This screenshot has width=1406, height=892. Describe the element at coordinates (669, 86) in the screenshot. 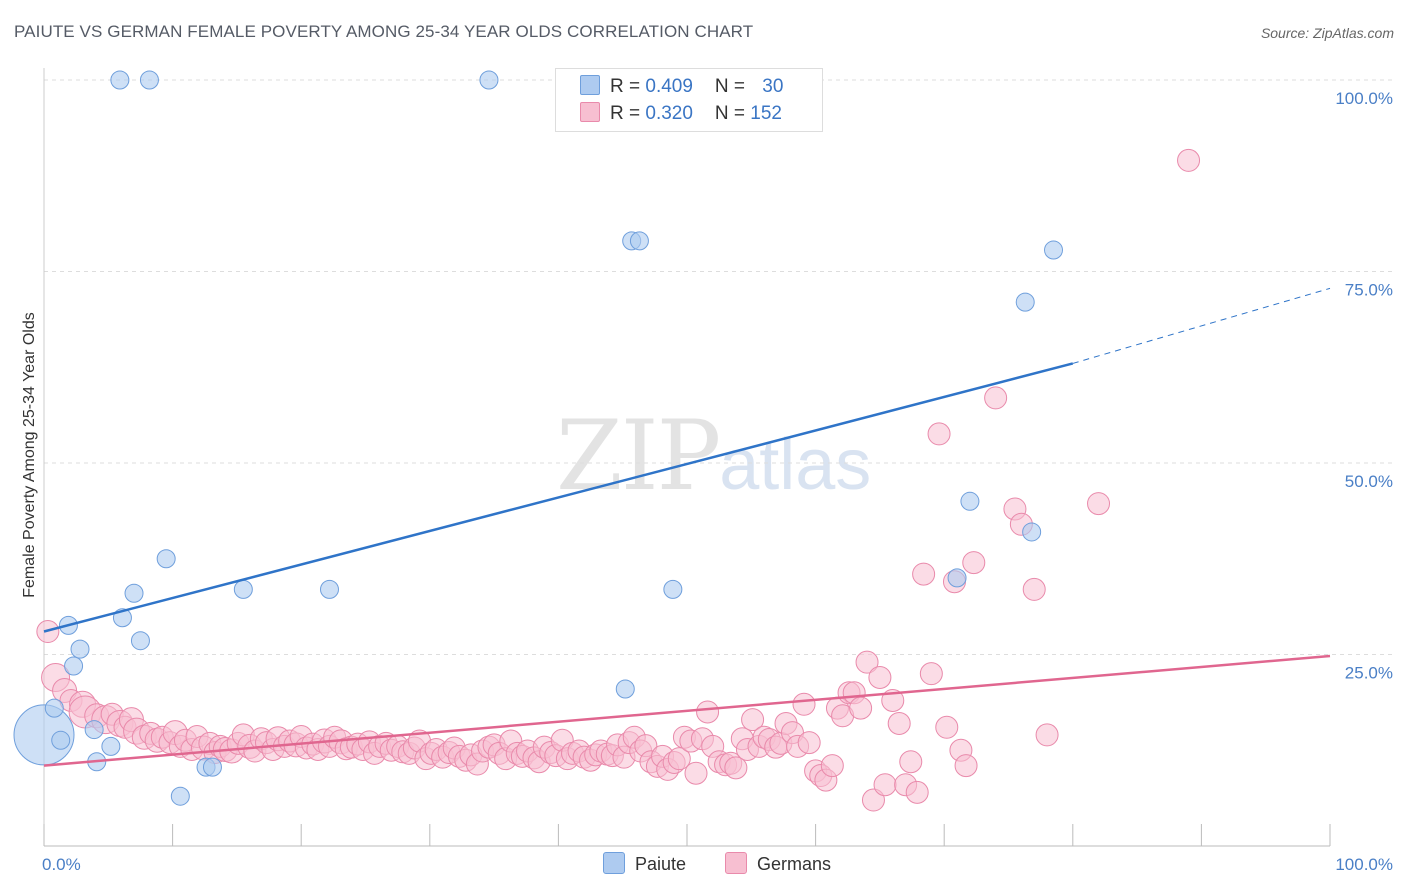

I see `legend-r-value: 0.409` at that location.